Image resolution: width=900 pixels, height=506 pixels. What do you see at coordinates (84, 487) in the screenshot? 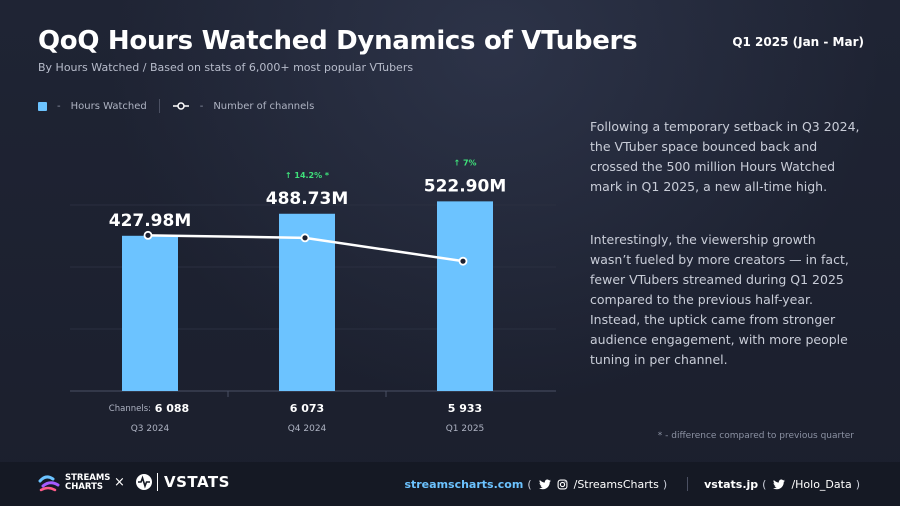
I see `brand-line-2: CHARTS` at bounding box center [84, 487].